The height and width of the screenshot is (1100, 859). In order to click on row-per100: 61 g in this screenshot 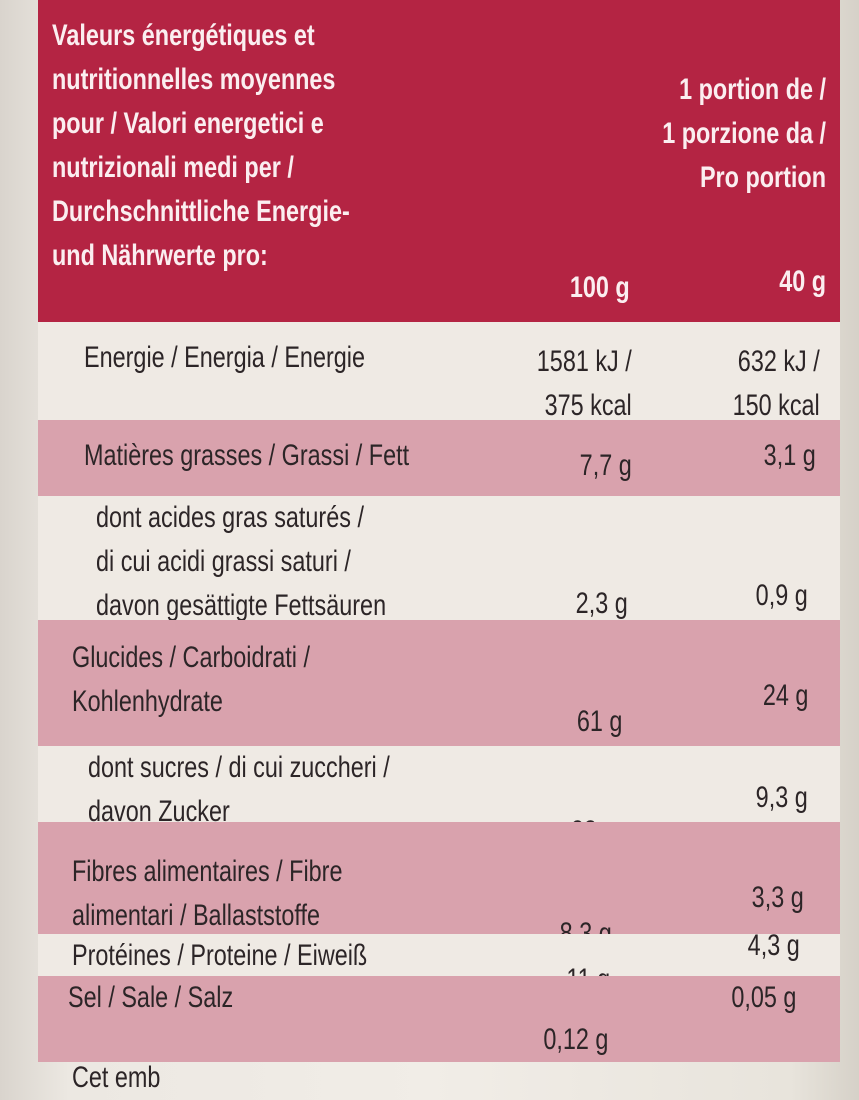, I will do `click(599, 721)`.